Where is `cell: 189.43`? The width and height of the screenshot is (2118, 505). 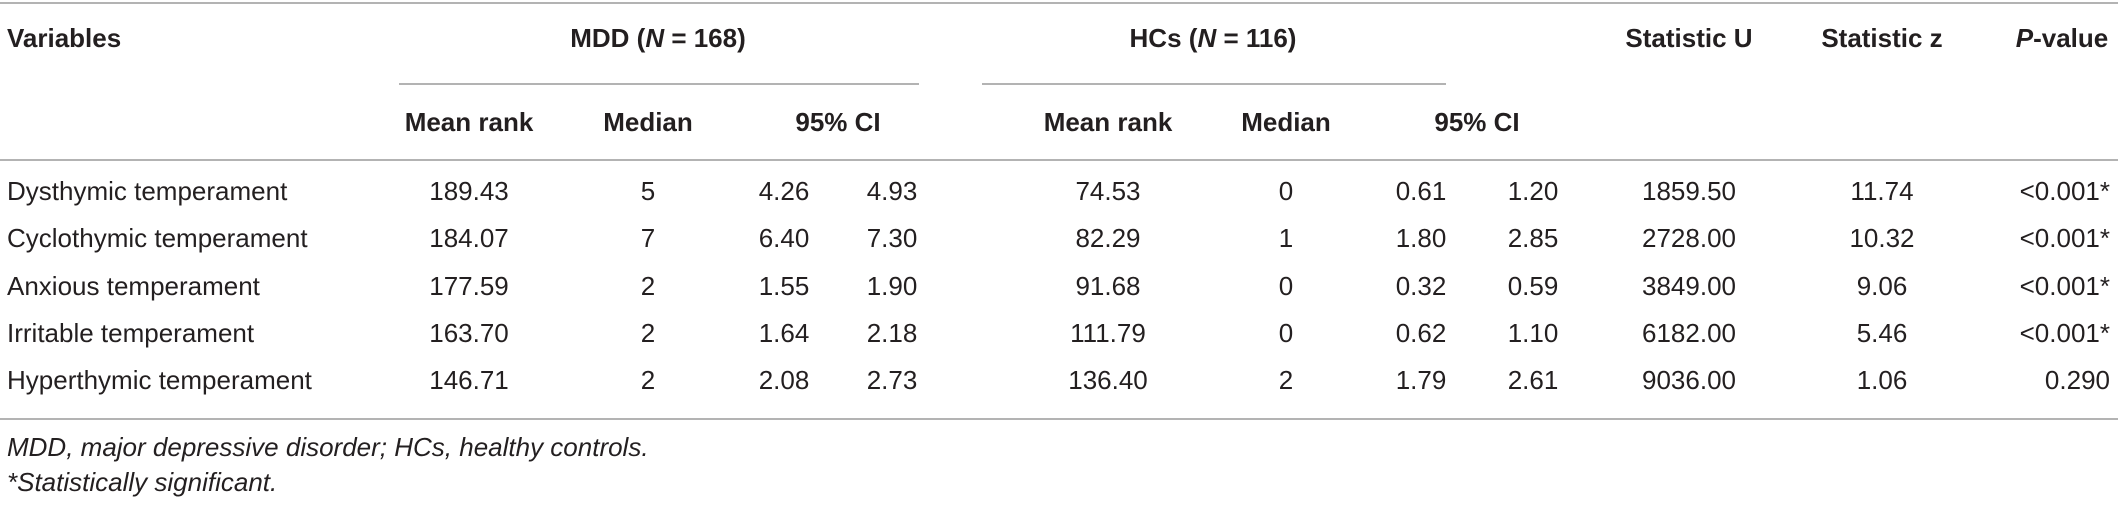 cell: 189.43 is located at coordinates (469, 191).